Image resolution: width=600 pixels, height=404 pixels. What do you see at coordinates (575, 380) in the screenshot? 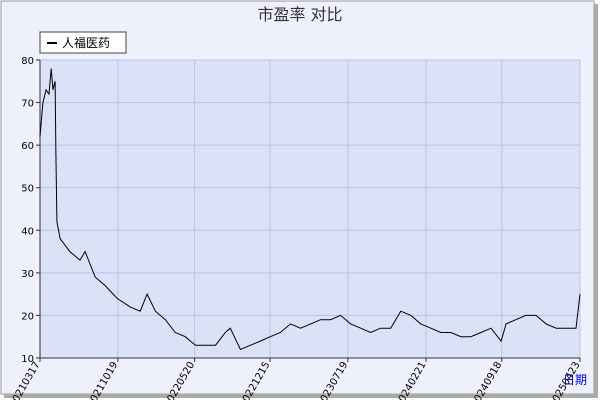
I see `x-axis-label: 日期` at bounding box center [575, 380].